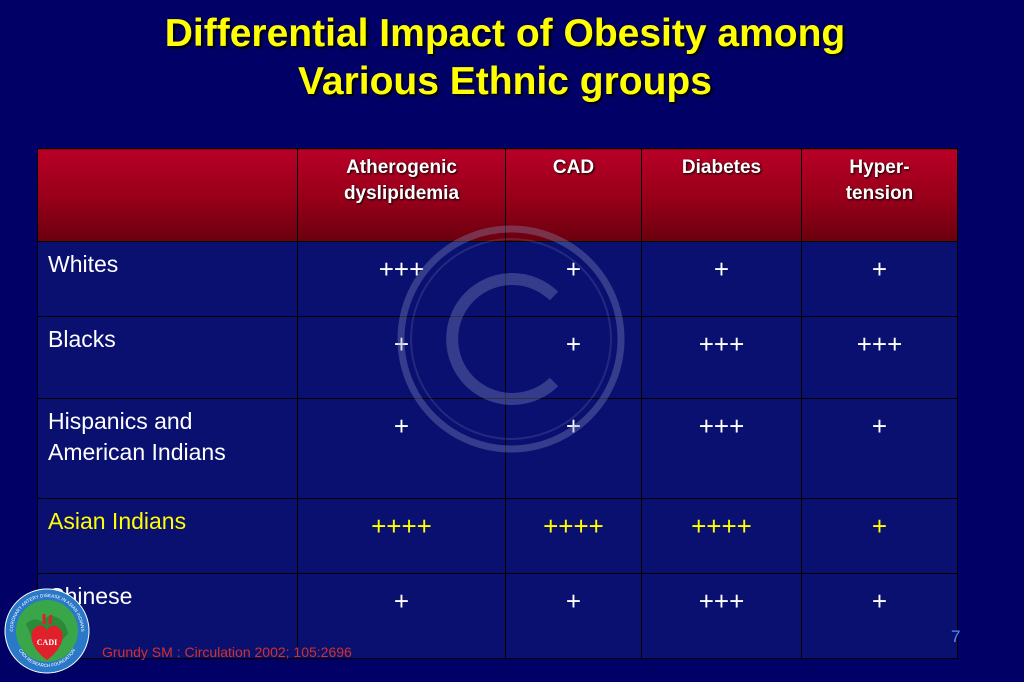 This screenshot has width=1024, height=682. What do you see at coordinates (573, 167) in the screenshot?
I see `header-label: CAD` at bounding box center [573, 167].